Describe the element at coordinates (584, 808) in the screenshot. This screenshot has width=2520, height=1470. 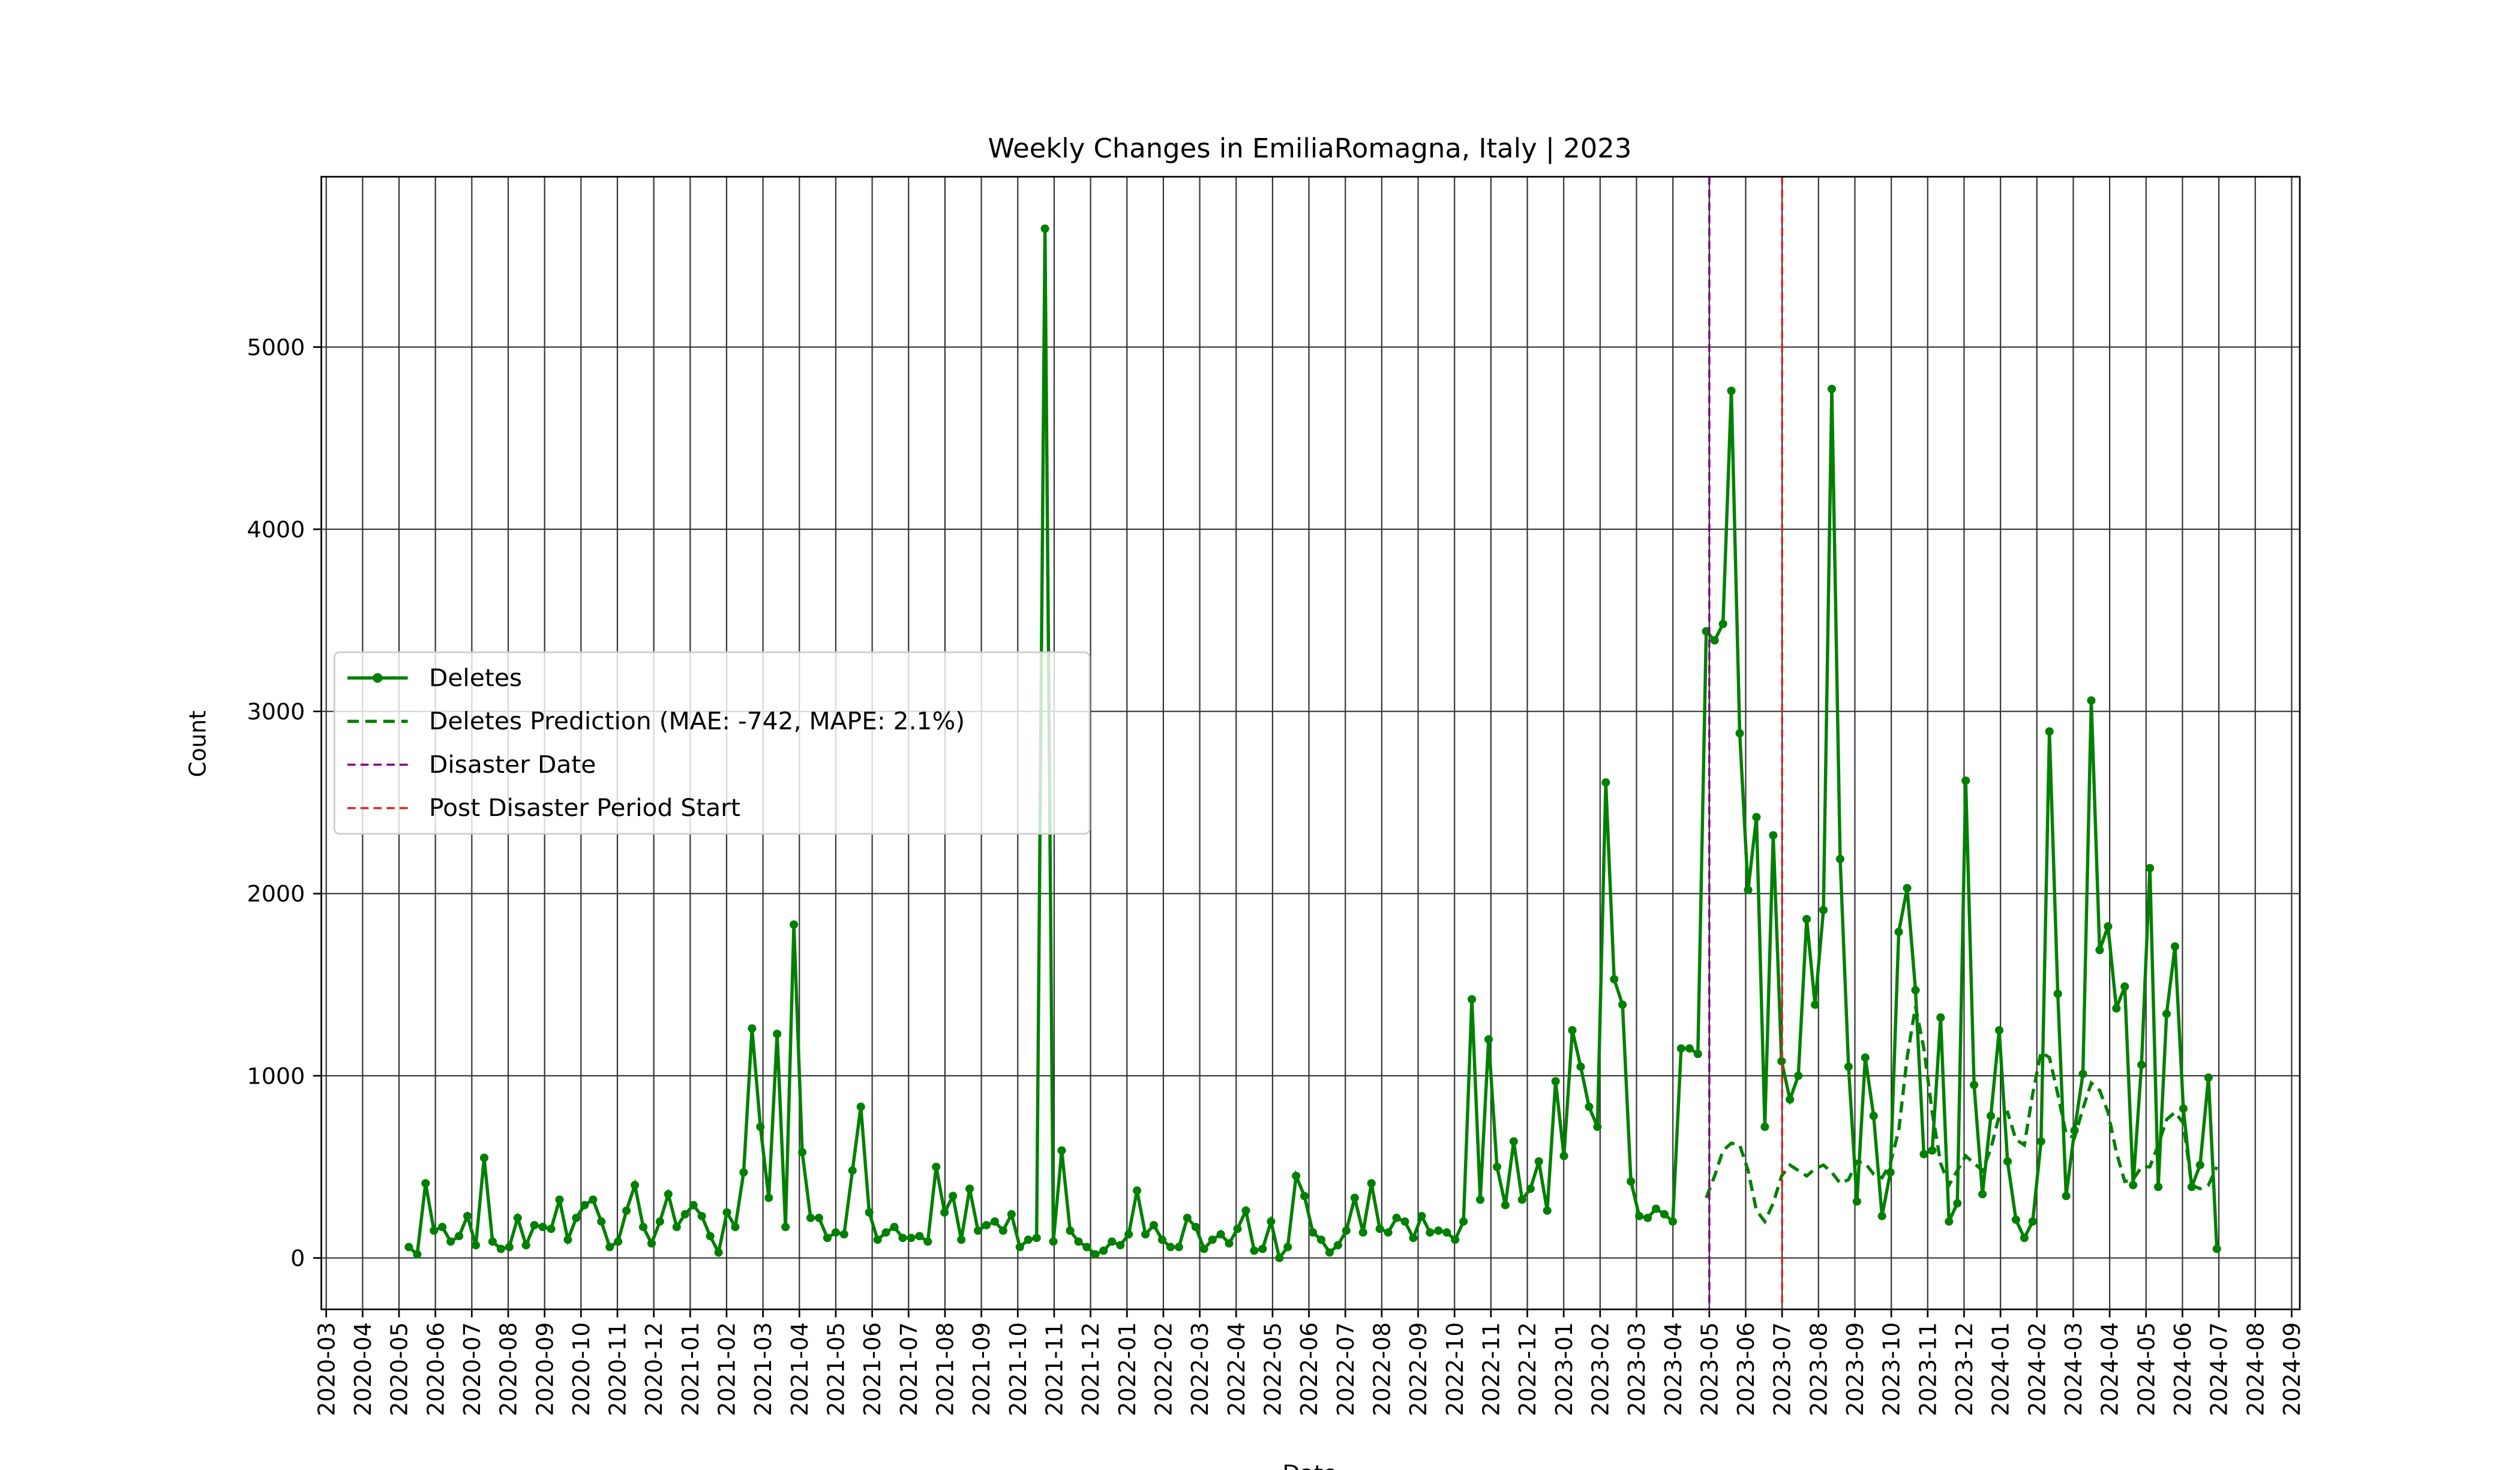
I see `legend-label: Post Disaster Period Start` at that location.